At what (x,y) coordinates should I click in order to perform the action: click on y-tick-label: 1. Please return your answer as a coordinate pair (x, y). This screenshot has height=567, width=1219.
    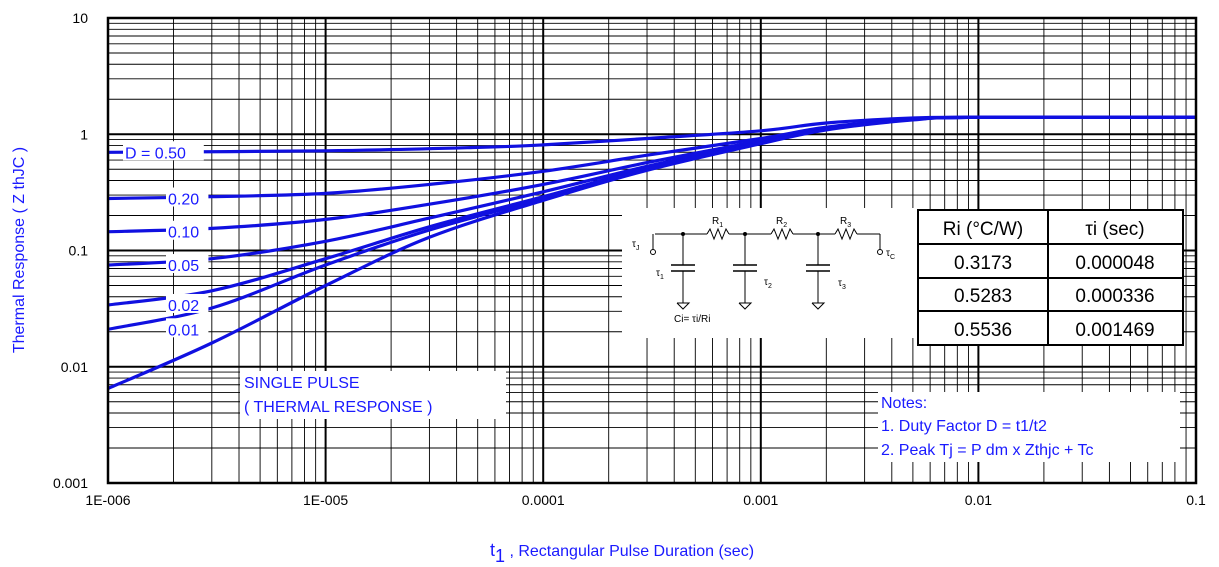
    Looking at the image, I should click on (84, 134).